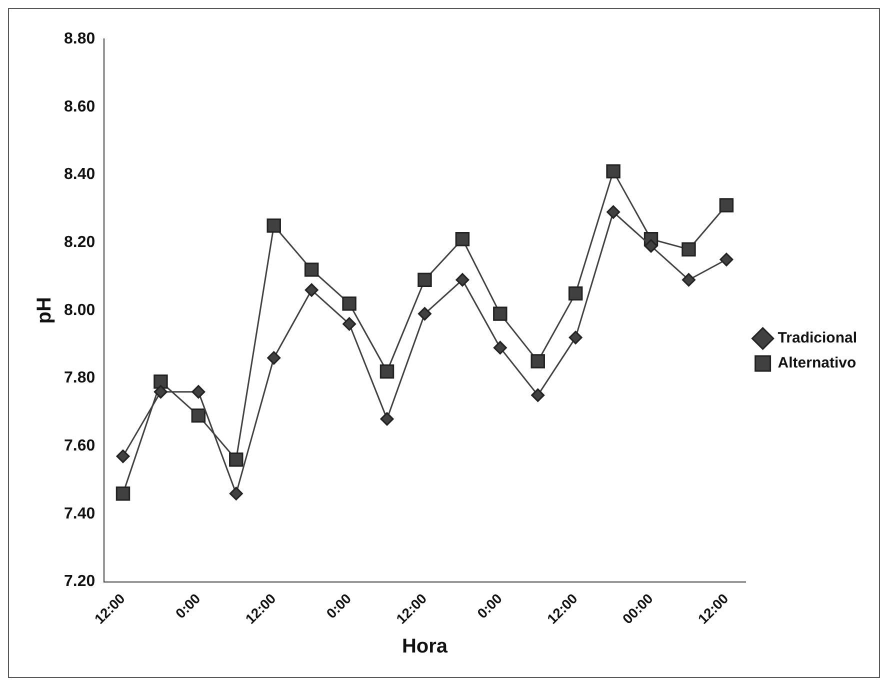 The height and width of the screenshot is (687, 888). Describe the element at coordinates (80, 513) in the screenshot. I see `y-tick-label: 7.40` at that location.